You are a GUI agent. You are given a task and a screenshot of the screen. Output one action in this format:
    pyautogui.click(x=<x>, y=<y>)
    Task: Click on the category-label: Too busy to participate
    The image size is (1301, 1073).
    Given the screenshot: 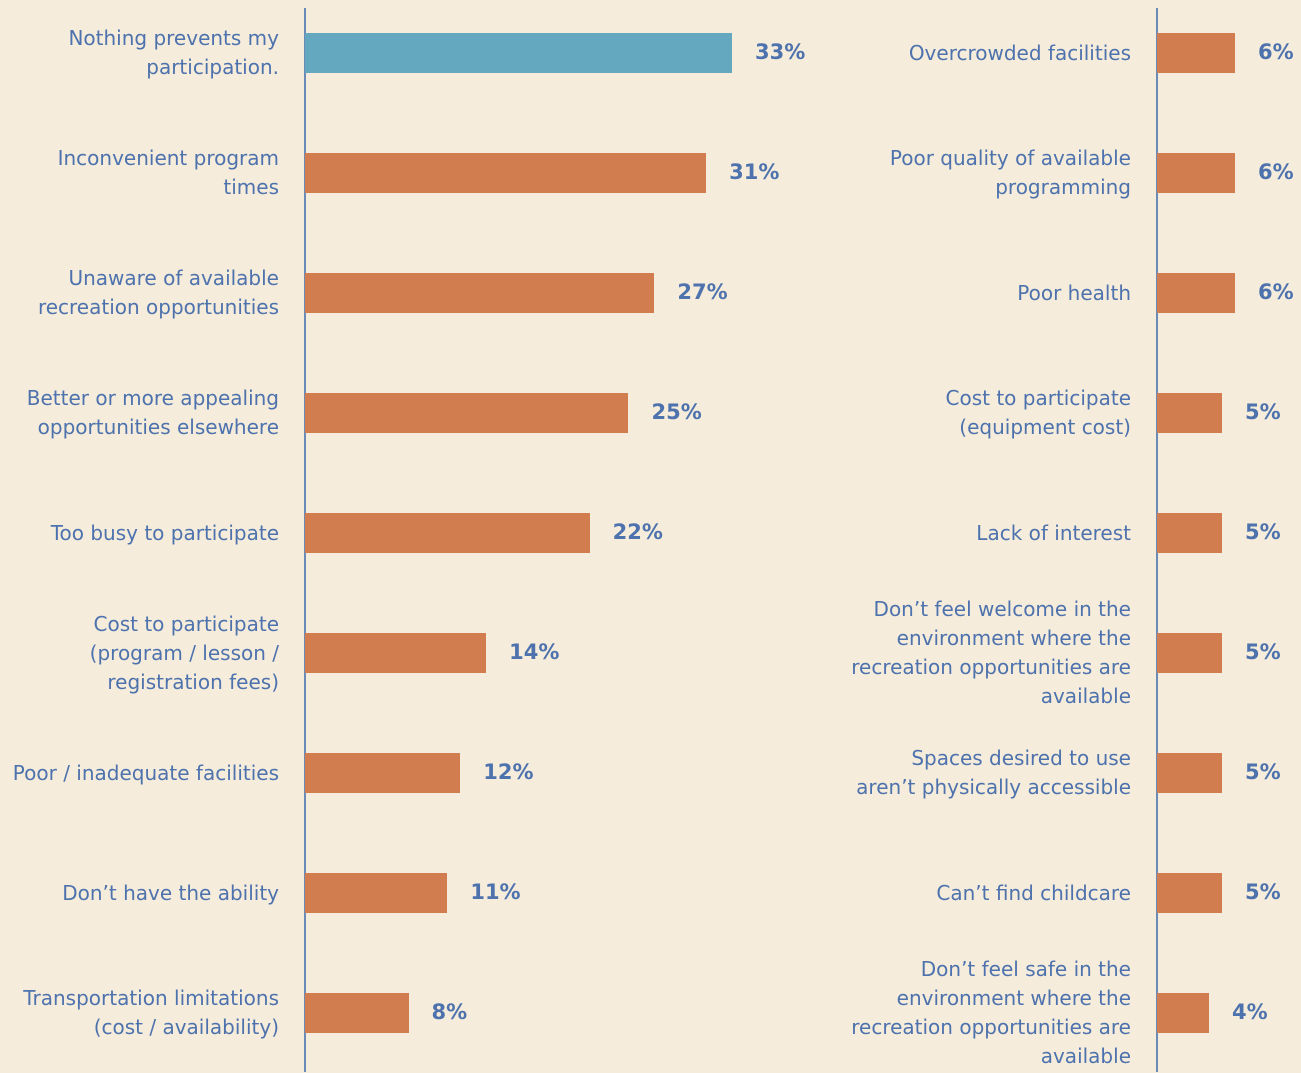 What is the action you would take?
    pyautogui.click(x=164, y=532)
    